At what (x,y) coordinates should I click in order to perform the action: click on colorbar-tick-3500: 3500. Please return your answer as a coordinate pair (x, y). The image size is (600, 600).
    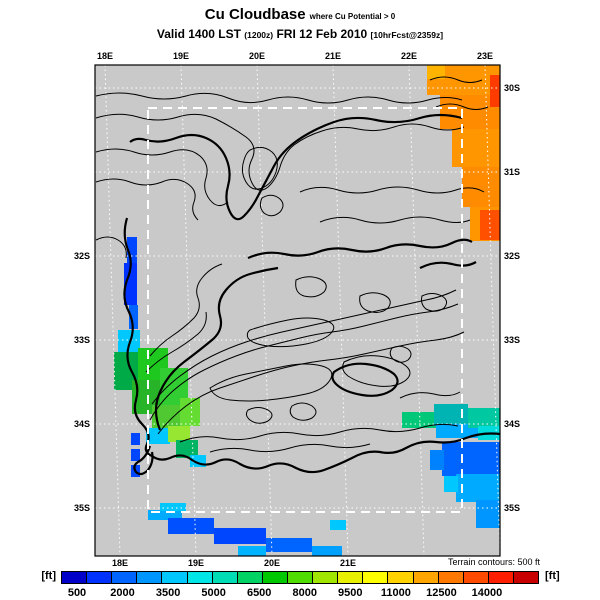
    Looking at the image, I should click on (168, 593).